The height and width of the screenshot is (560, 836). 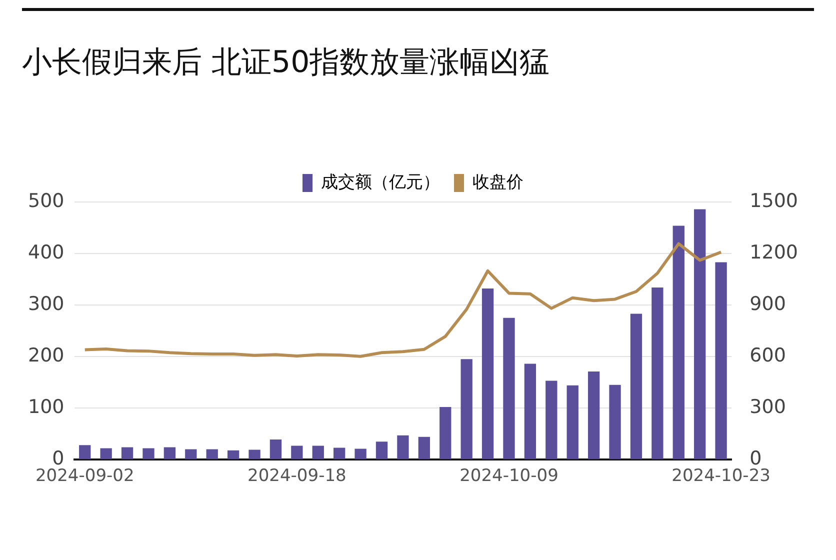 What do you see at coordinates (774, 201) in the screenshot?
I see `y2-tick-label: 1500` at bounding box center [774, 201].